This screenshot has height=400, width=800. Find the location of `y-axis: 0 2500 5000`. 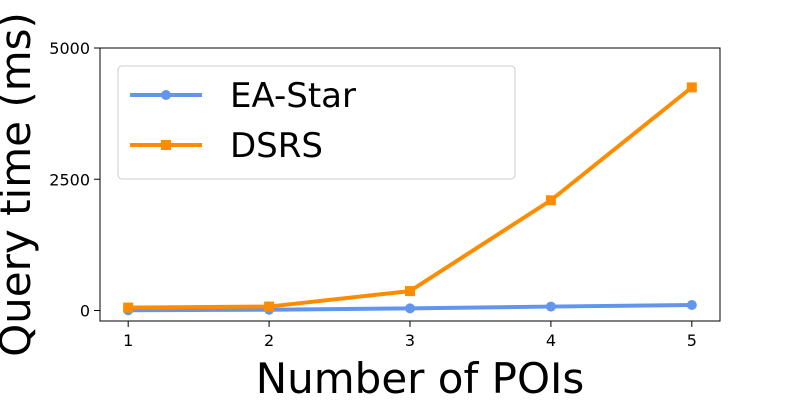

y-axis: 0 2500 5000 is located at coordinates (74, 180).